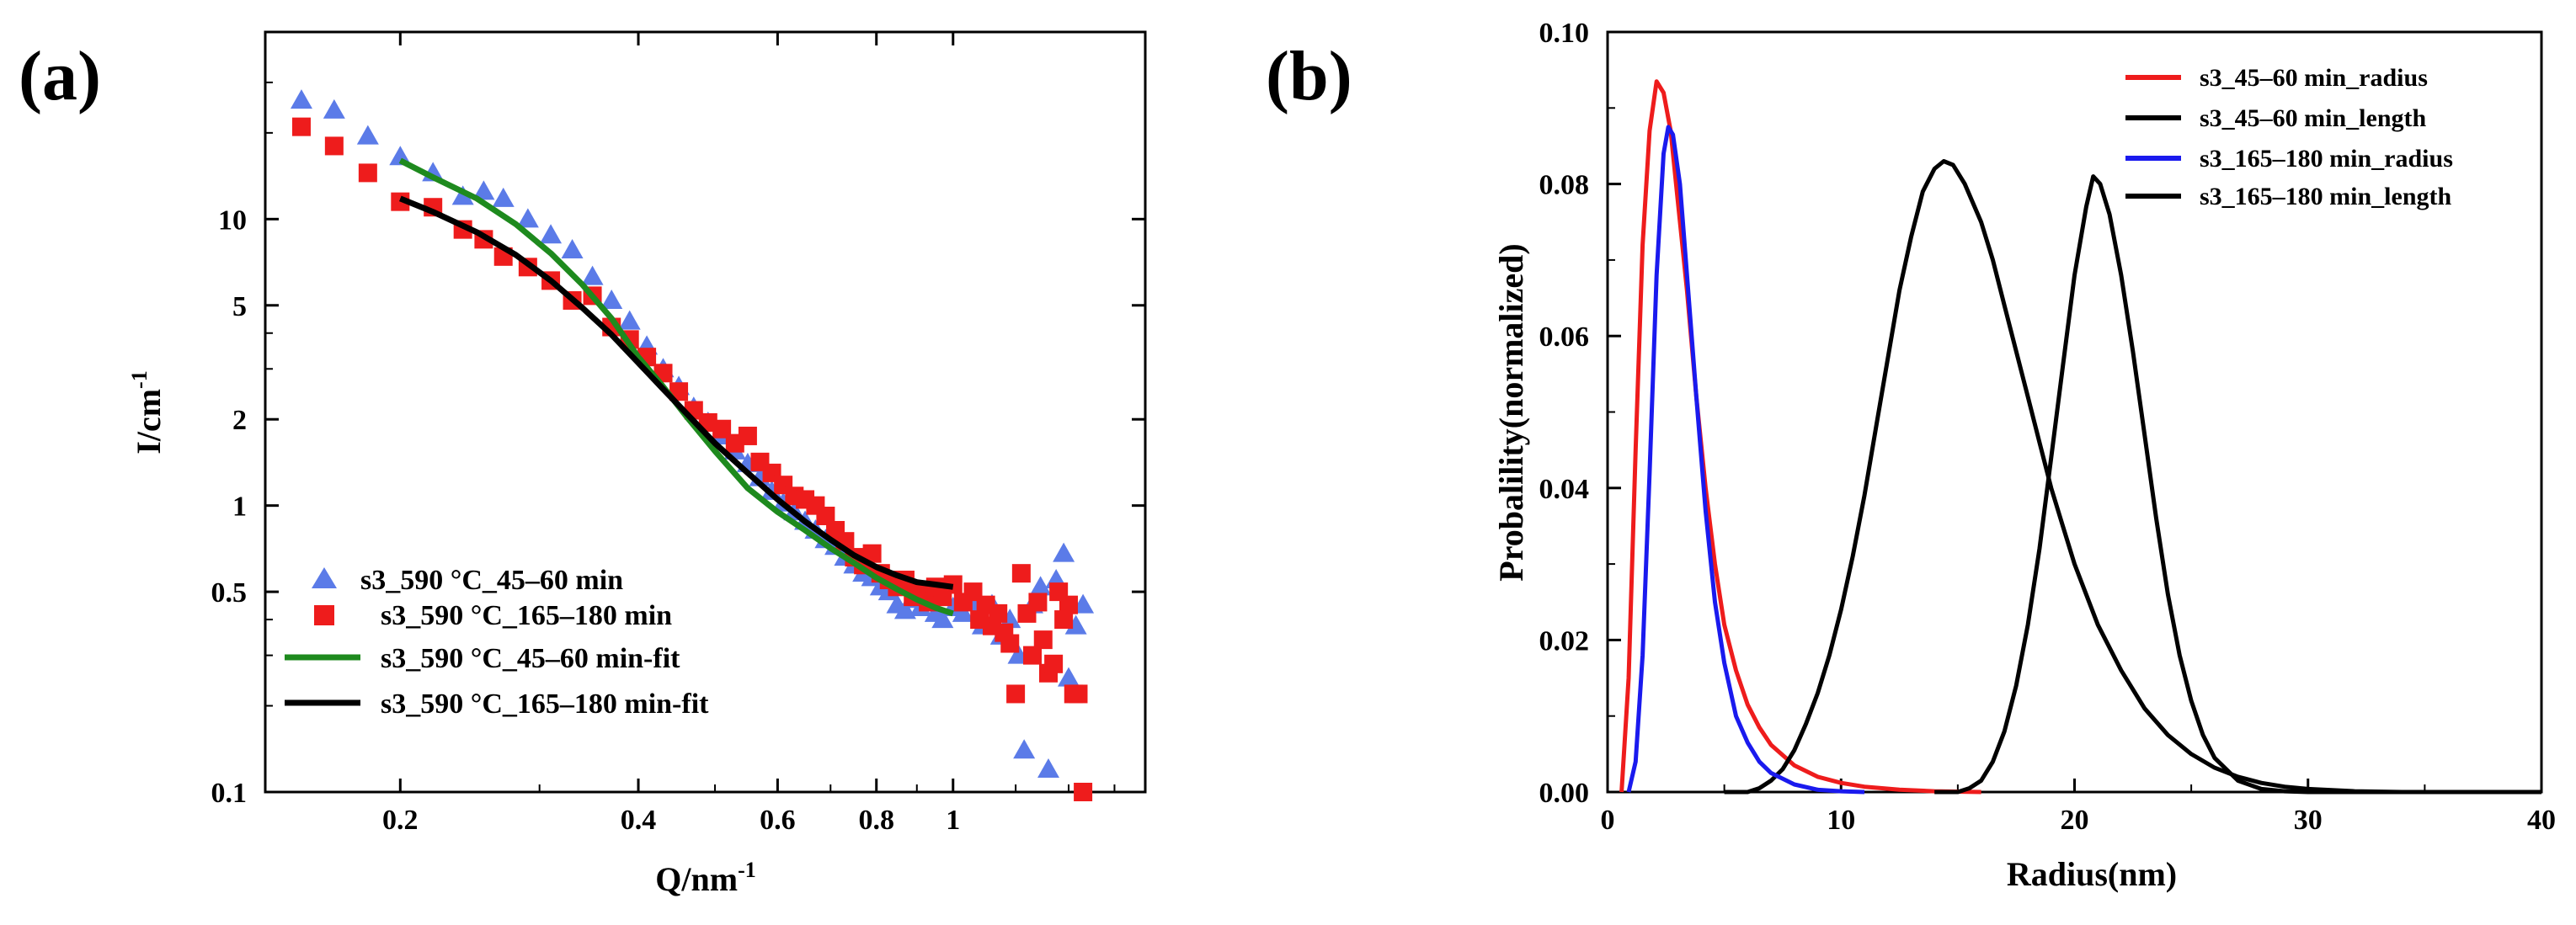 The width and height of the screenshot is (2576, 925). What do you see at coordinates (778, 821) in the screenshot?
I see `x-tick-label-0-6: 0.6` at bounding box center [778, 821].